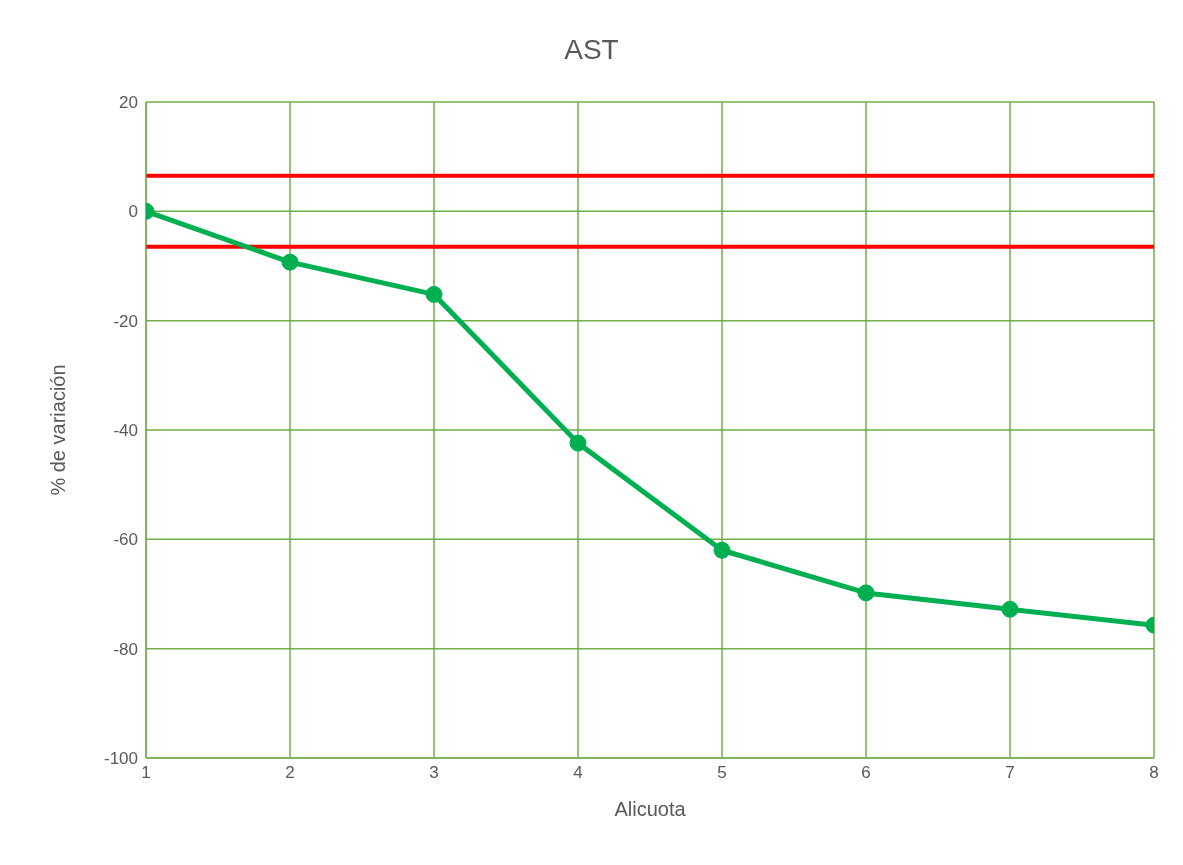 The image size is (1183, 865). Describe the element at coordinates (1010, 773) in the screenshot. I see `x-tick-label: 7` at that location.